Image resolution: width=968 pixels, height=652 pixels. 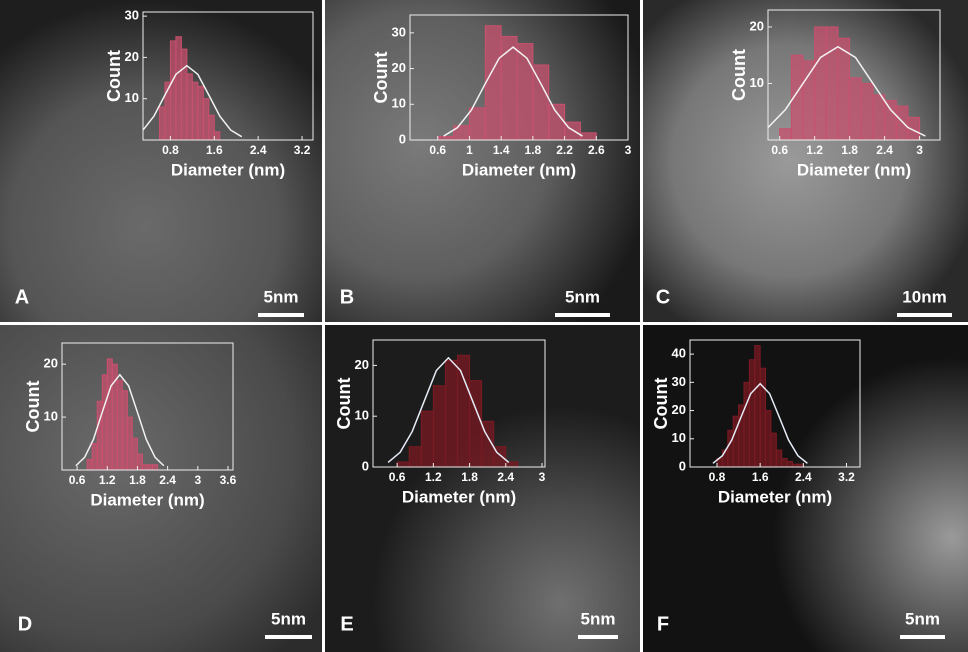 I want to click on x-tick-label: 3.2, so click(x=302, y=150).